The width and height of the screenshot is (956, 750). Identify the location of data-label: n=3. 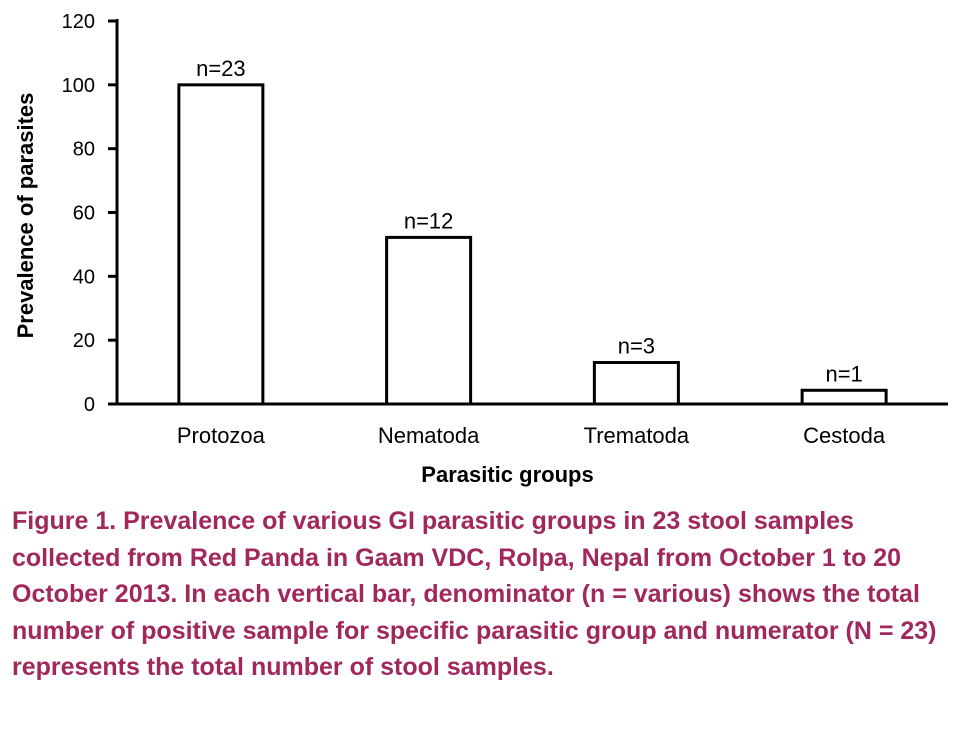
(636, 346).